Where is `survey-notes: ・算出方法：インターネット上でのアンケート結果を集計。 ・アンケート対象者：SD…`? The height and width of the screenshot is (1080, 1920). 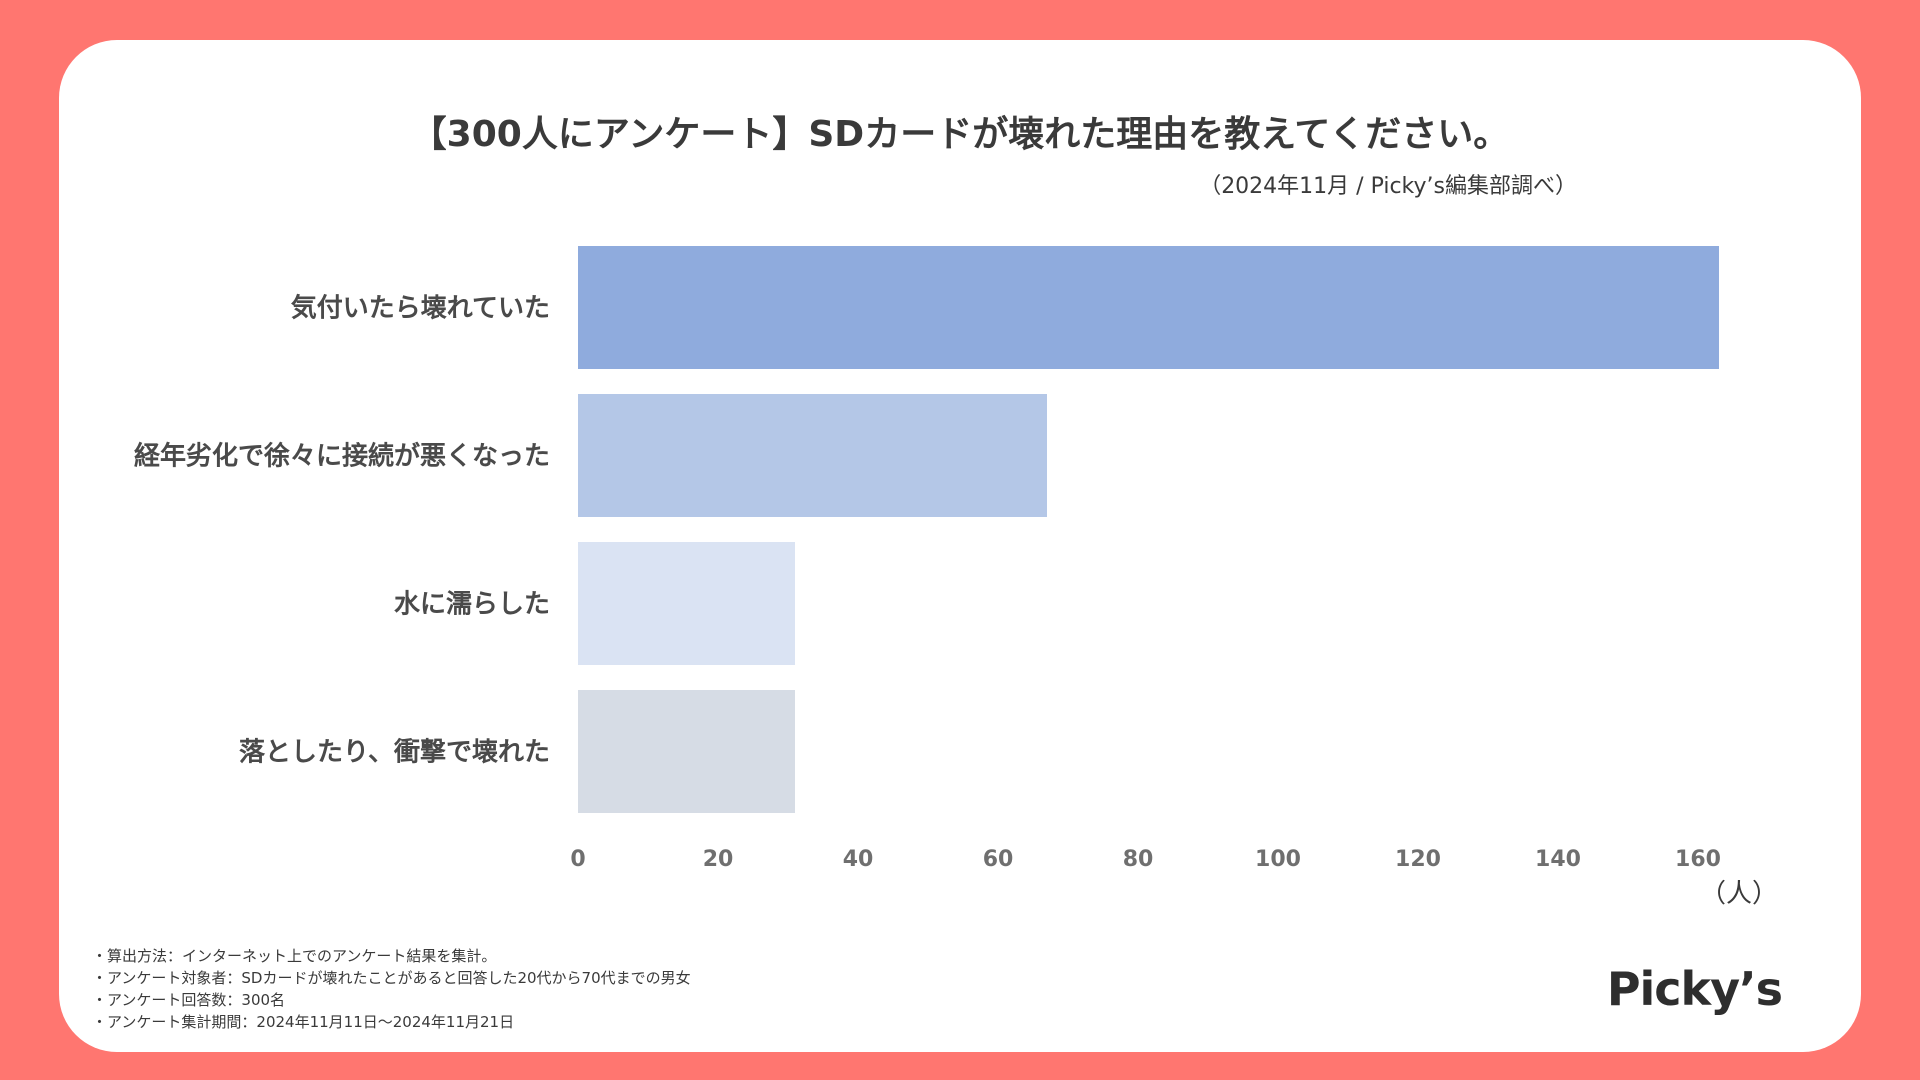 survey-notes: ・算出方法：インターネット上でのアンケート結果を集計。 ・アンケート対象者：SD… is located at coordinates (391, 989).